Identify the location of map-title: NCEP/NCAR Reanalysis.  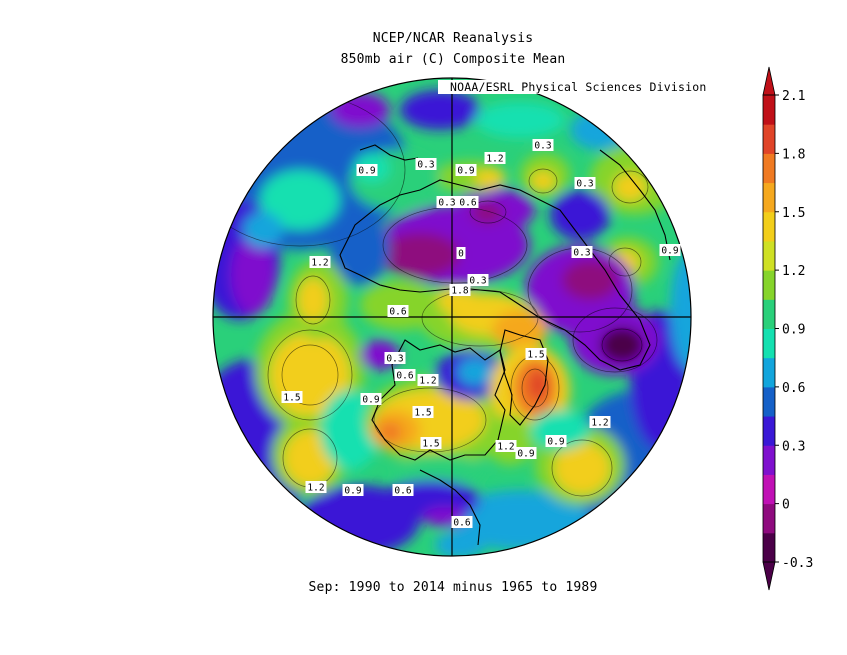
(453, 38).